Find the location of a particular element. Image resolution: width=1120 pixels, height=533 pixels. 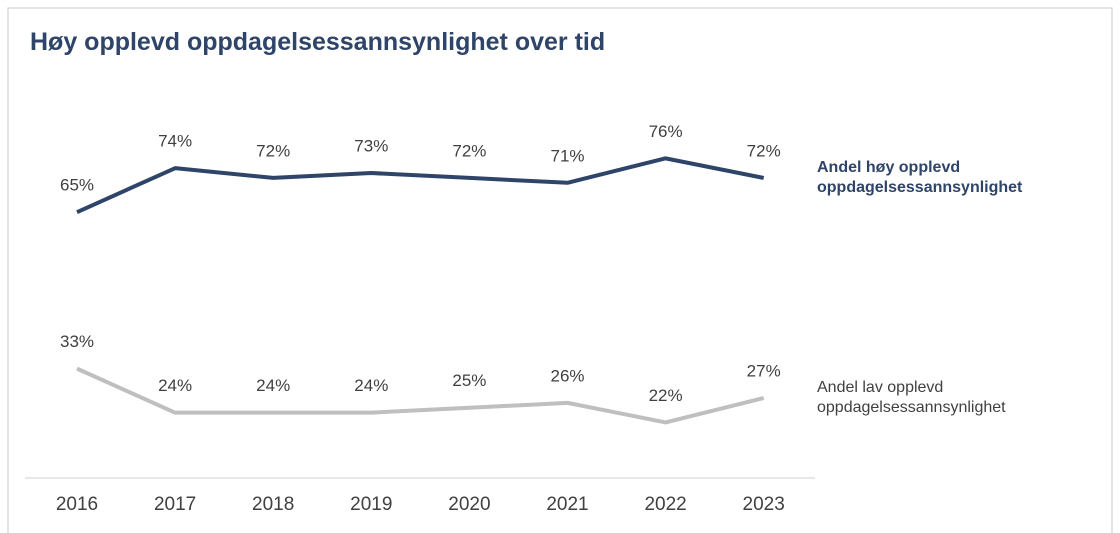

data-label: 74% is located at coordinates (175, 141).